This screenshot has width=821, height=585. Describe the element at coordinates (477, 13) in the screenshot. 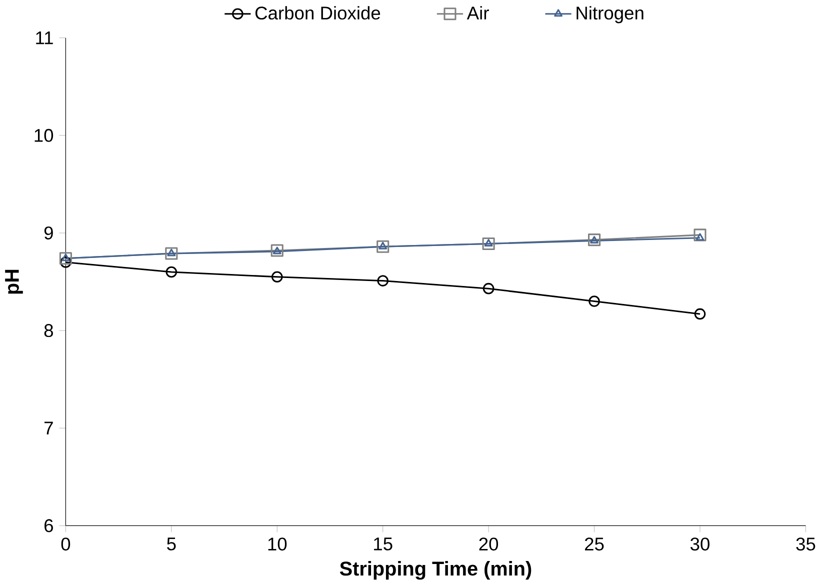

I see `legend-label: Air` at that location.